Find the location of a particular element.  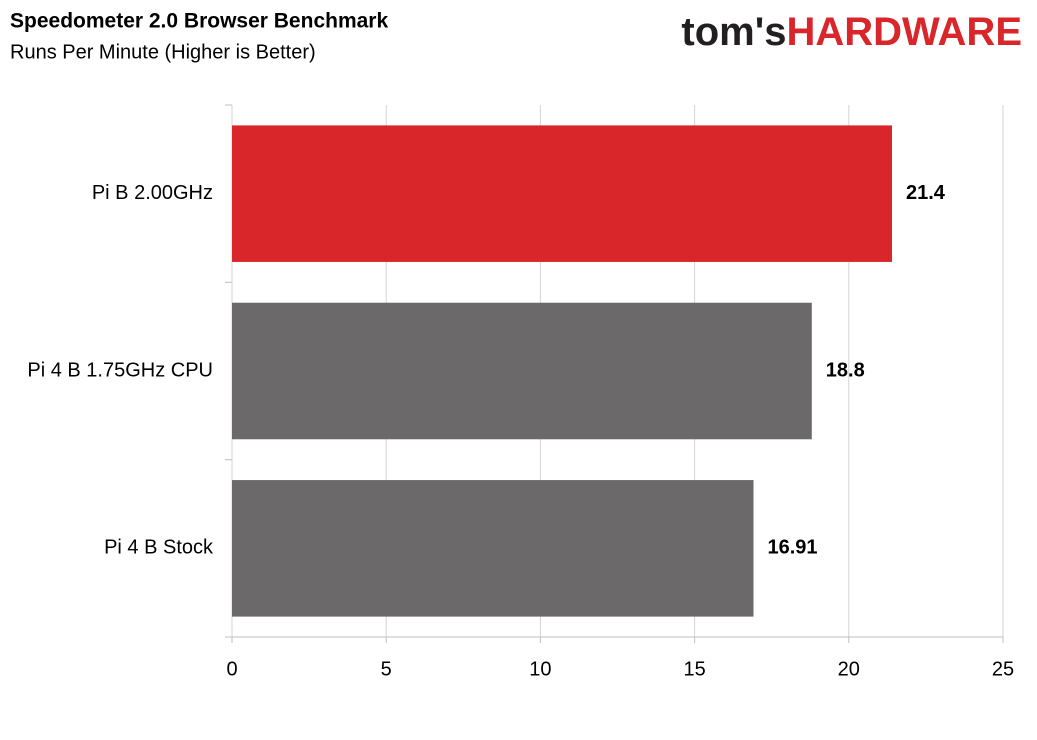

x-tick-label: 20 is located at coordinates (849, 669).